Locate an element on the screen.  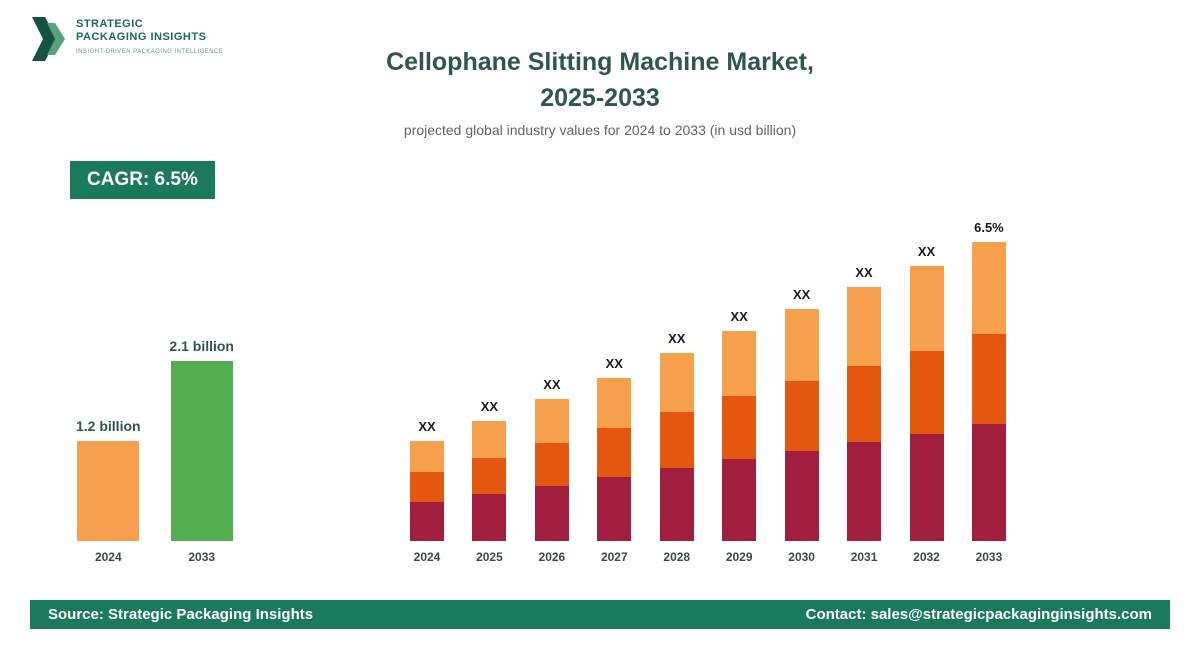
stacked-bar-column: XX 2032 is located at coordinates (926, 404).